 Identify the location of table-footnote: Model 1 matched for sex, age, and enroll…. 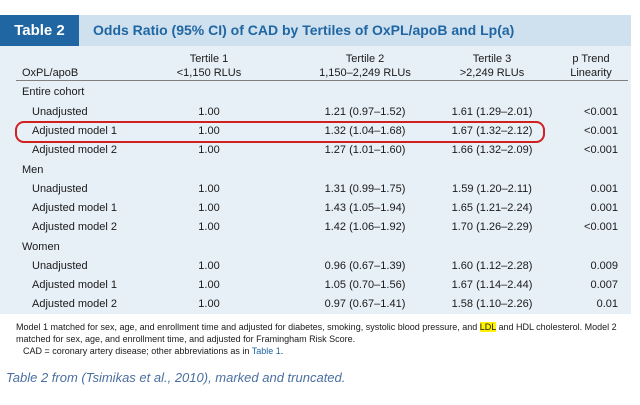
(322, 339).